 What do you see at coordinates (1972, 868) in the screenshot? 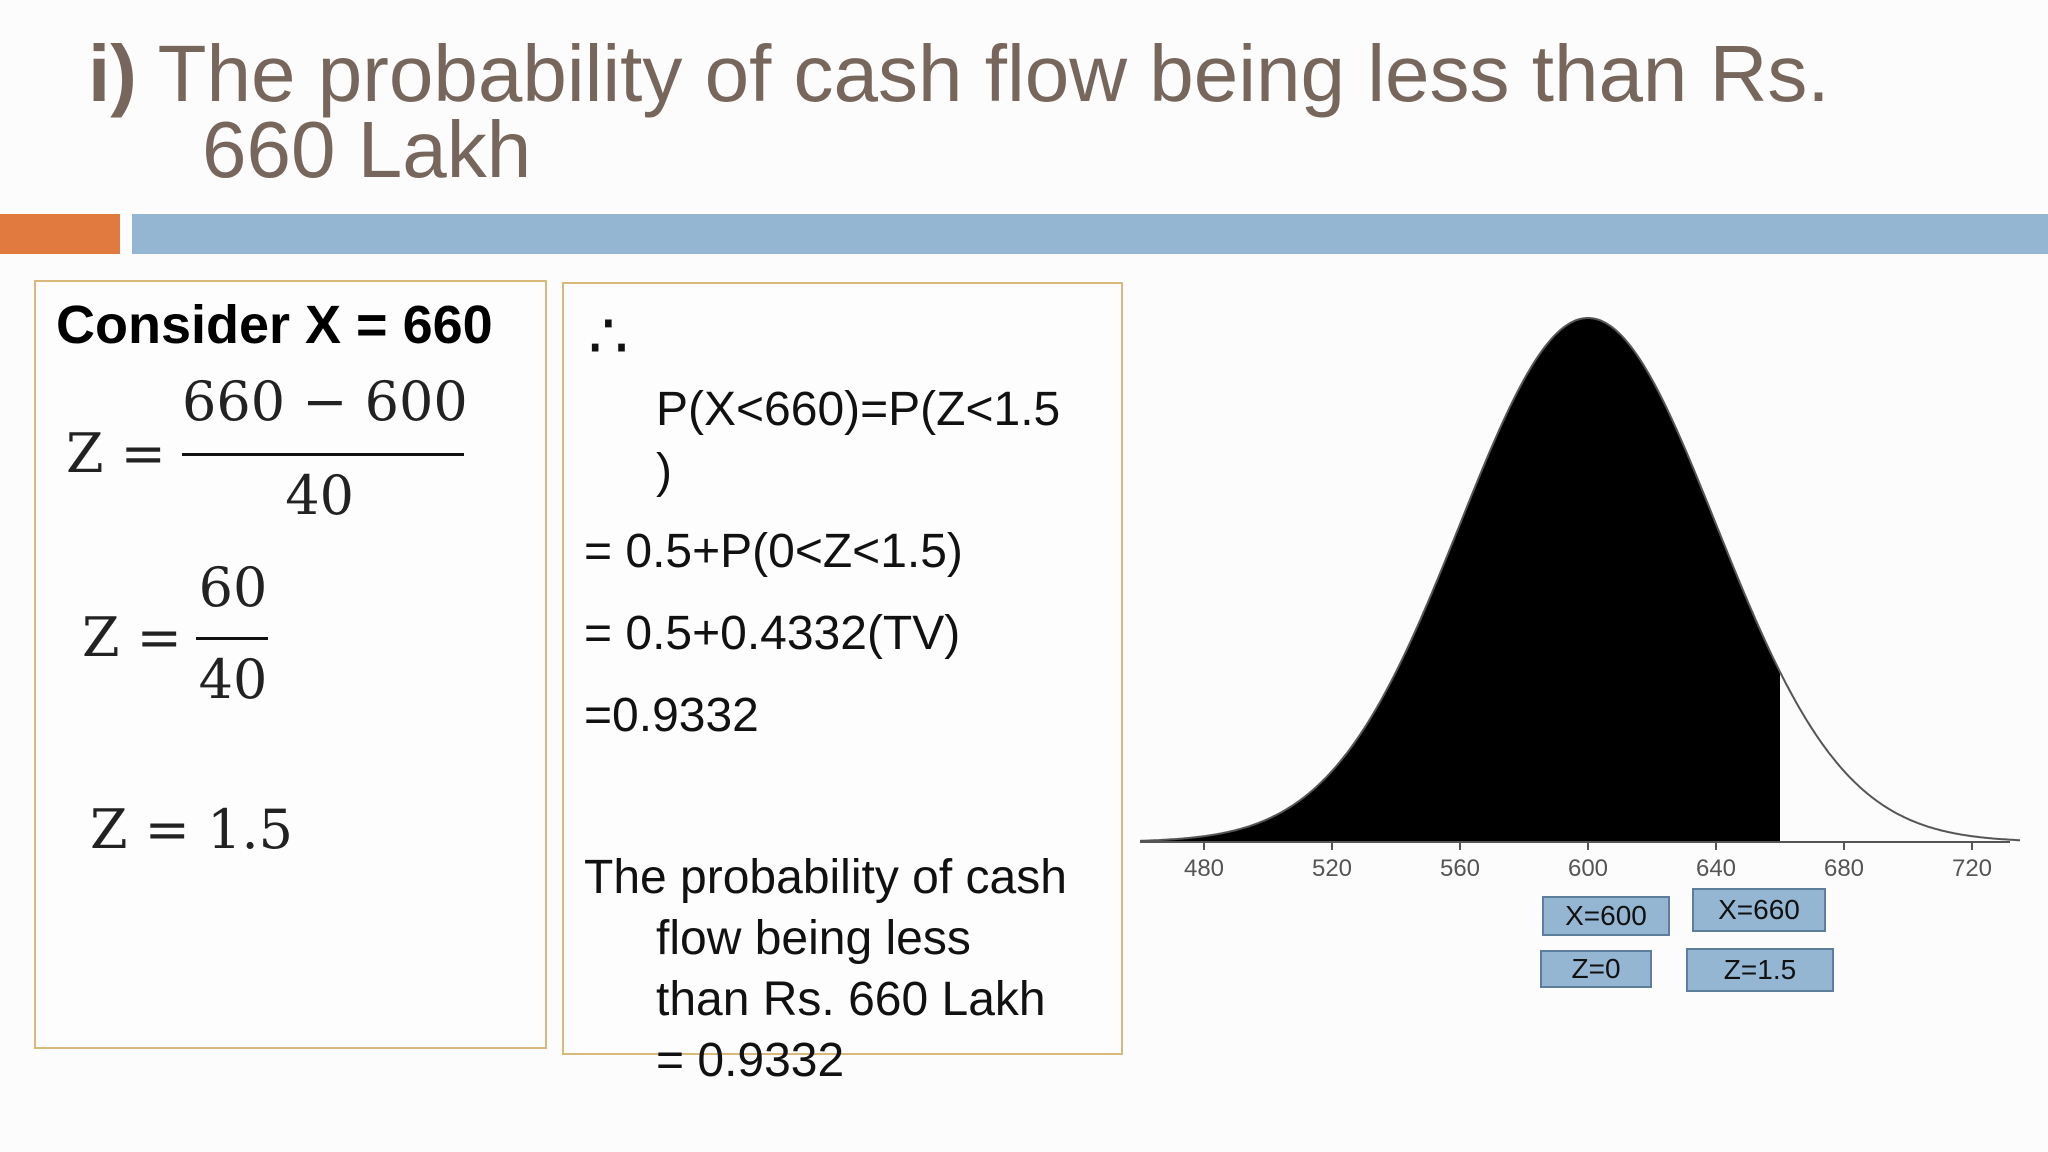
I see `x-tick-label-720: 720` at bounding box center [1972, 868].